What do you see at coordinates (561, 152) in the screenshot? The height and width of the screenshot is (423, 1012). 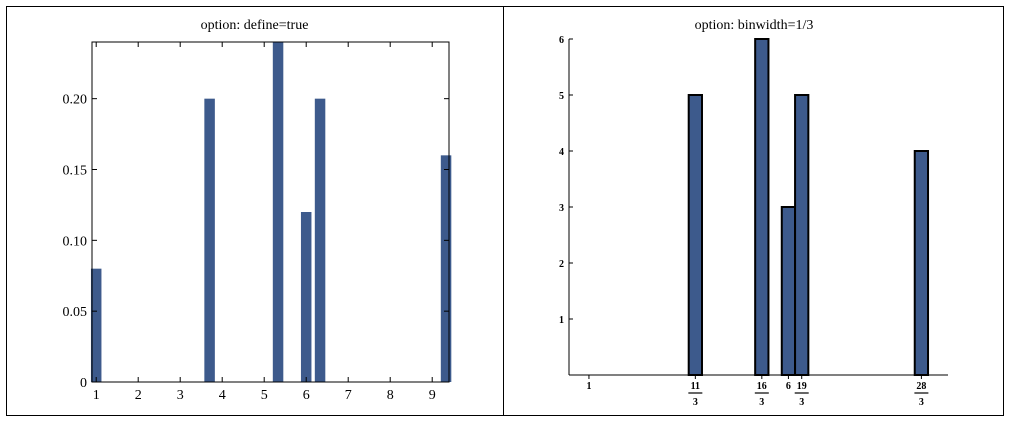 I see `y-tick-label: 4` at bounding box center [561, 152].